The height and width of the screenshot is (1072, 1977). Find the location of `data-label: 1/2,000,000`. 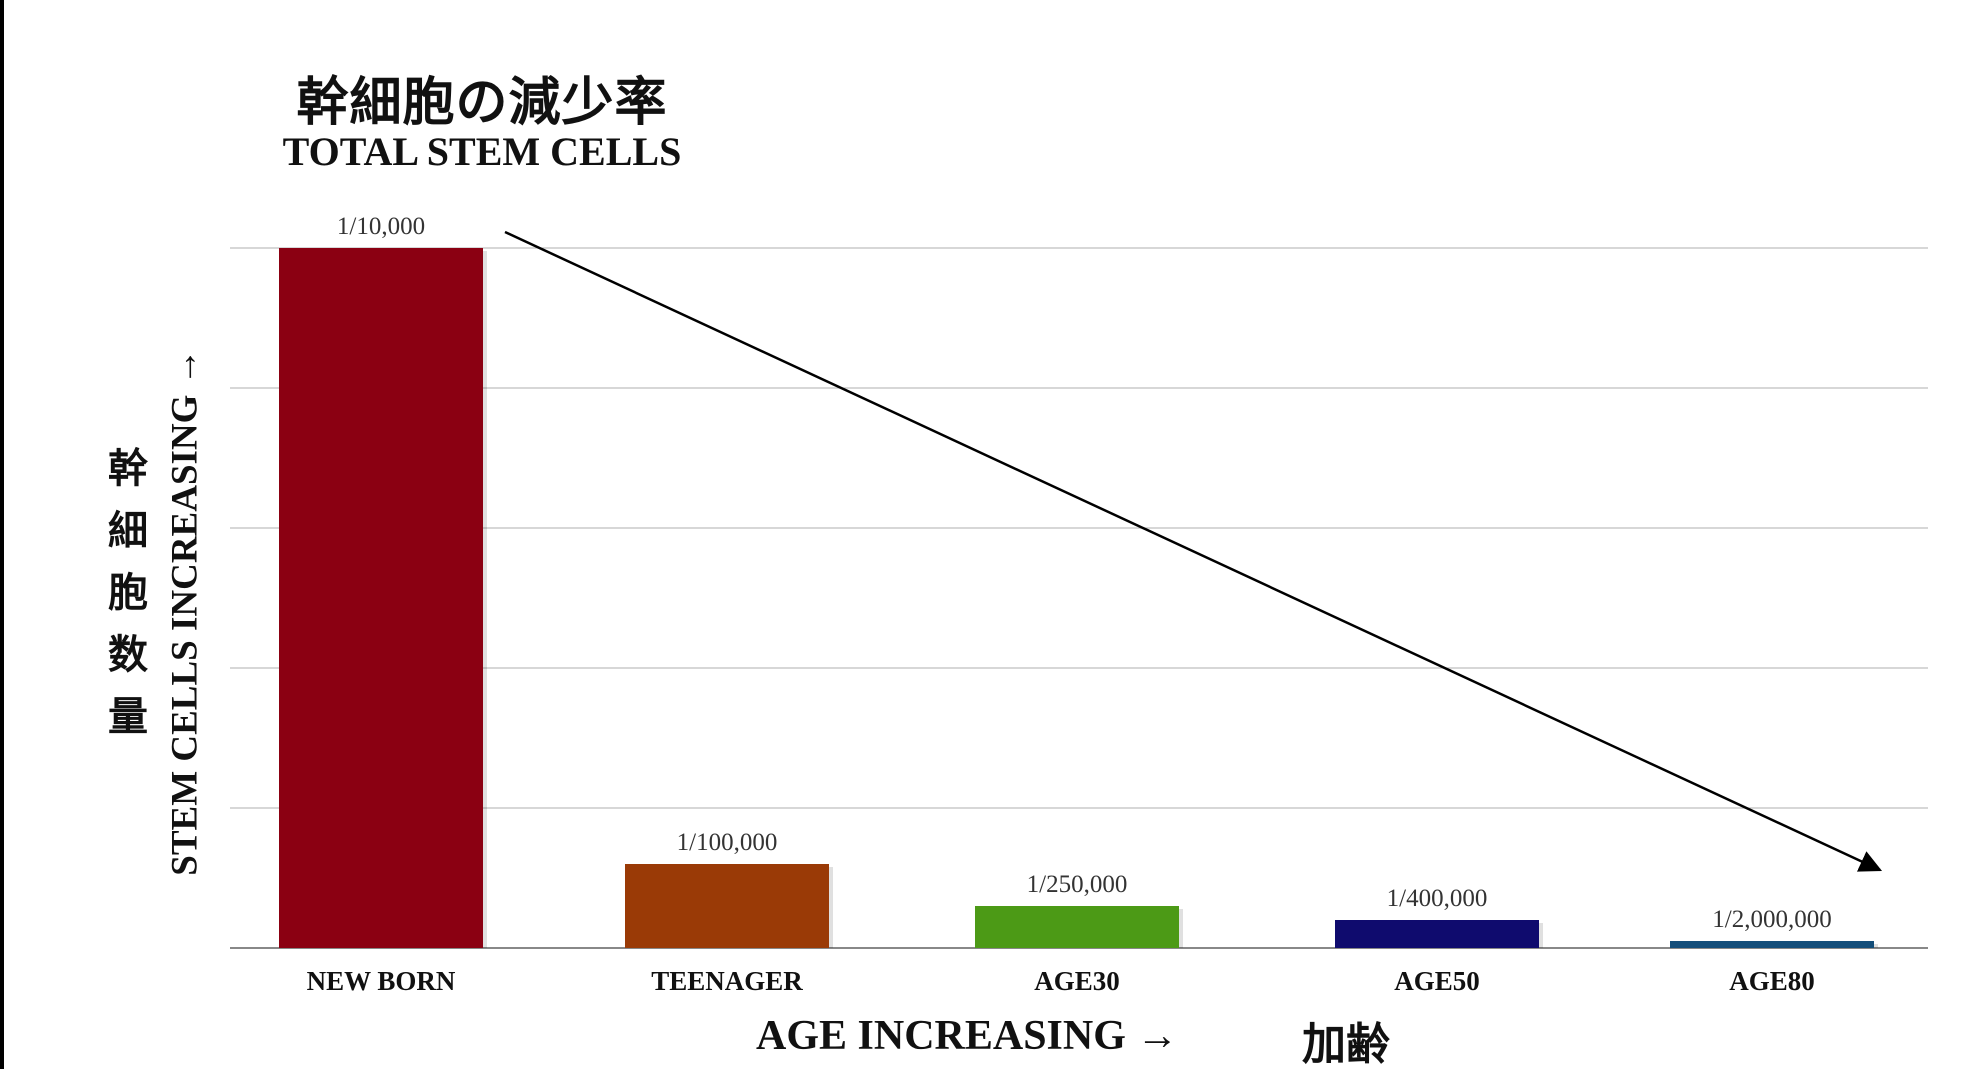

data-label: 1/2,000,000 is located at coordinates (1771, 919).